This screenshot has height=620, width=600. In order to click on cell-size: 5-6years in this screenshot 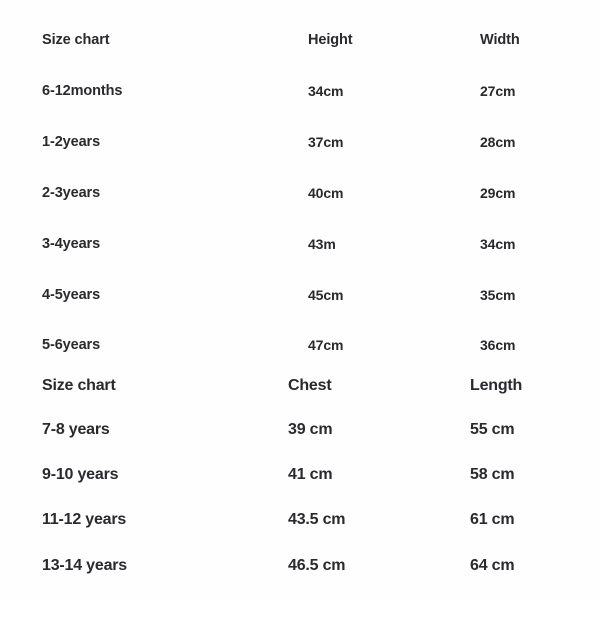, I will do `click(71, 345)`.